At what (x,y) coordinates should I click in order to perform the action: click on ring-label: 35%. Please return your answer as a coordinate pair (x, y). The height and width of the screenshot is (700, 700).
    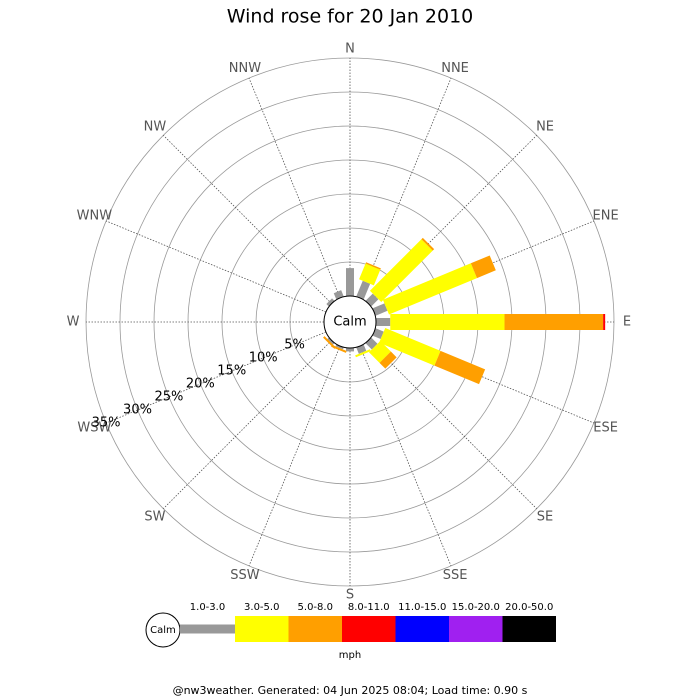
    Looking at the image, I should click on (106, 423).